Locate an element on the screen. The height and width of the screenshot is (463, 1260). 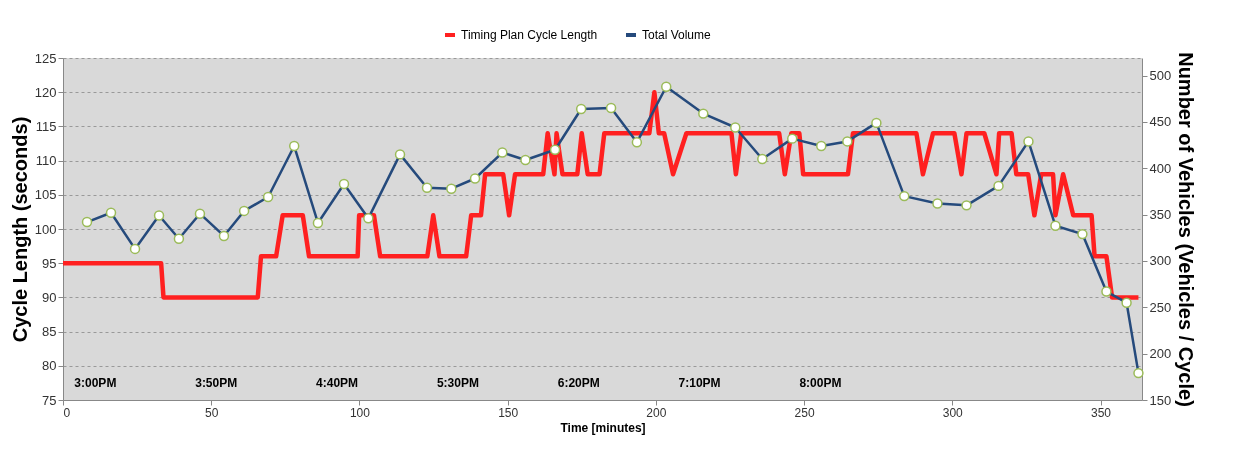
y-tick-label: 115 is located at coordinates (46, 126).